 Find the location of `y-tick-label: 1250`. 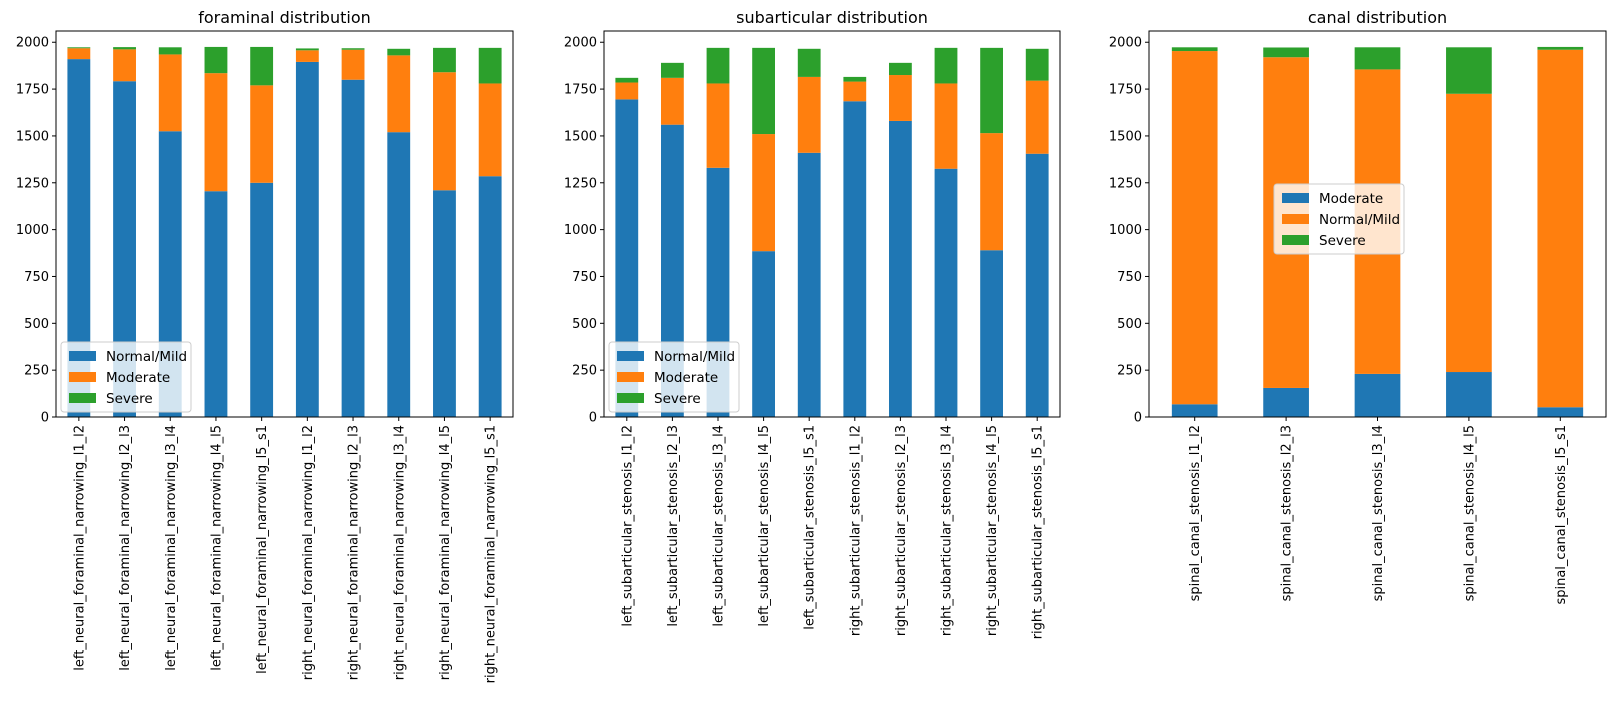

y-tick-label: 1250 is located at coordinates (32, 183).